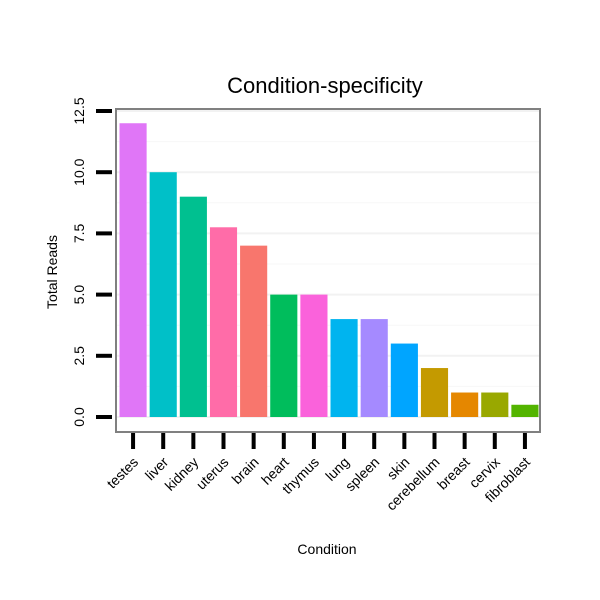 This screenshot has height=600, width=600. Describe the element at coordinates (453, 473) in the screenshot. I see `x-tick-label-breast: breast` at that location.